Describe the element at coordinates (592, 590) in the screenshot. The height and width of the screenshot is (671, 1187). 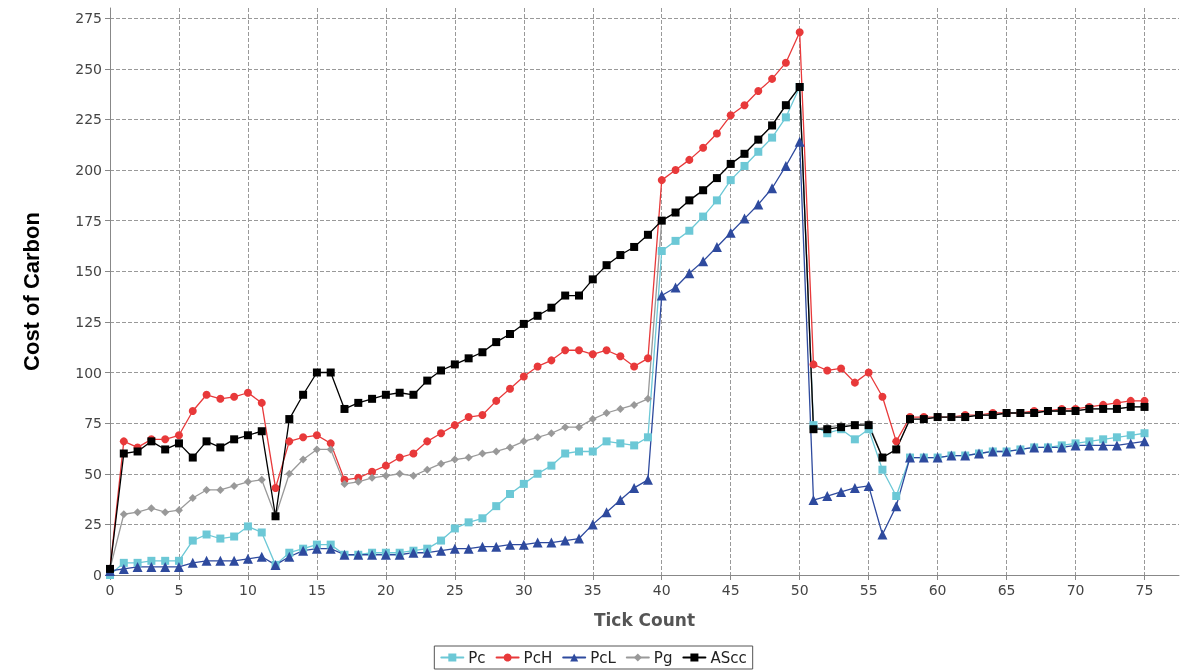
I see `x-tick-label: 35` at that location.